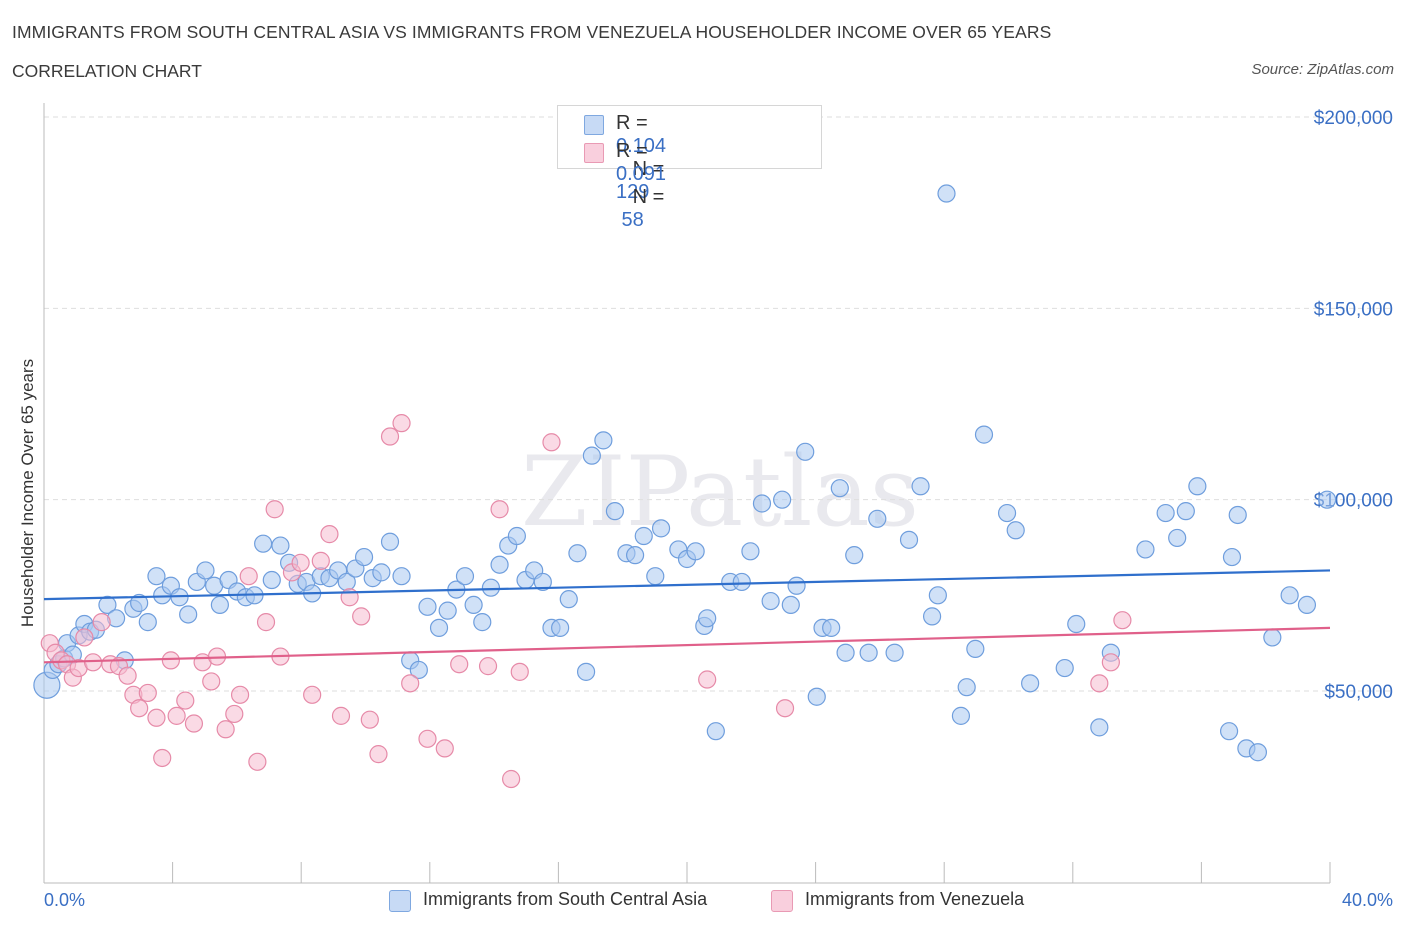 This screenshot has height=930, width=1406. I want to click on bottom-legend-label-pink: Immigrants from Venezuela, so click(915, 899).